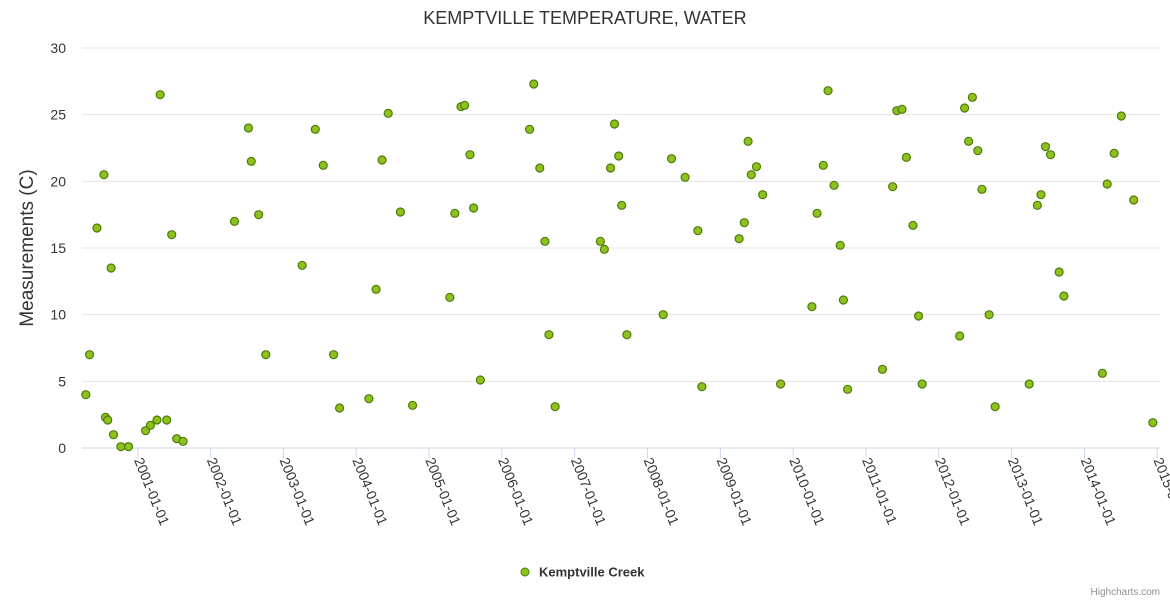  I want to click on legend: Kemptville Creek, so click(582, 572).